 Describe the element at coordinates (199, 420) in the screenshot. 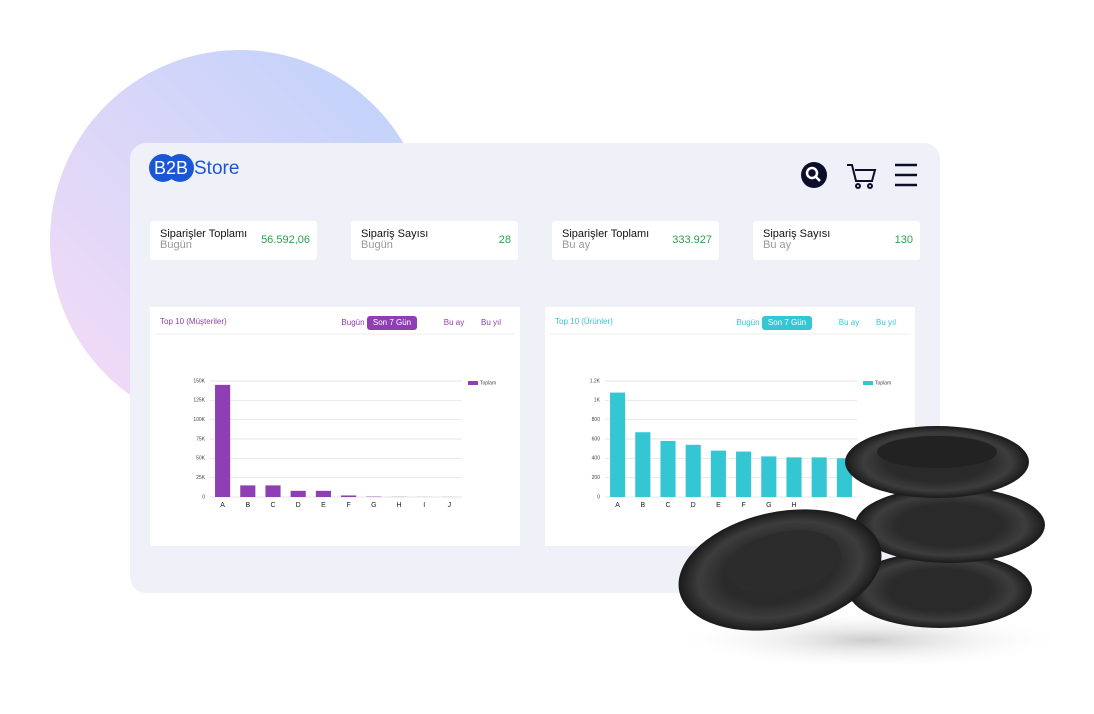

I see `y-tick-label: 100K` at that location.